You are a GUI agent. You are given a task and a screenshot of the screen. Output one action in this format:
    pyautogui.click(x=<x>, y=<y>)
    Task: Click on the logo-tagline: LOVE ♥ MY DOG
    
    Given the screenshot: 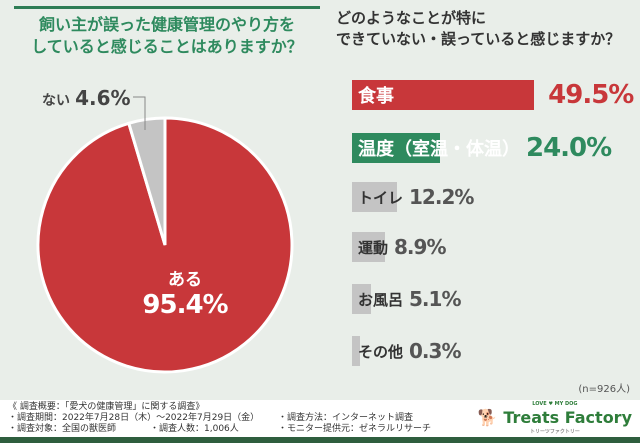 What is the action you would take?
    pyautogui.click(x=555, y=404)
    